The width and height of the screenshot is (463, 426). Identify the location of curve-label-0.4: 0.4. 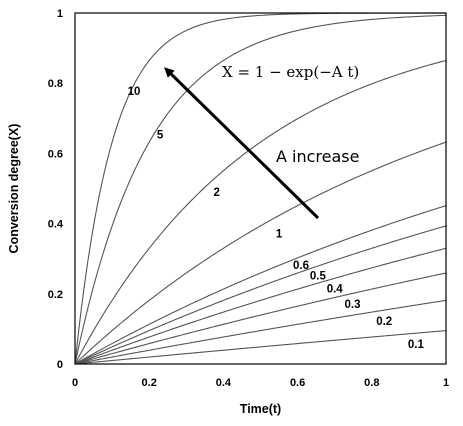
(335, 289).